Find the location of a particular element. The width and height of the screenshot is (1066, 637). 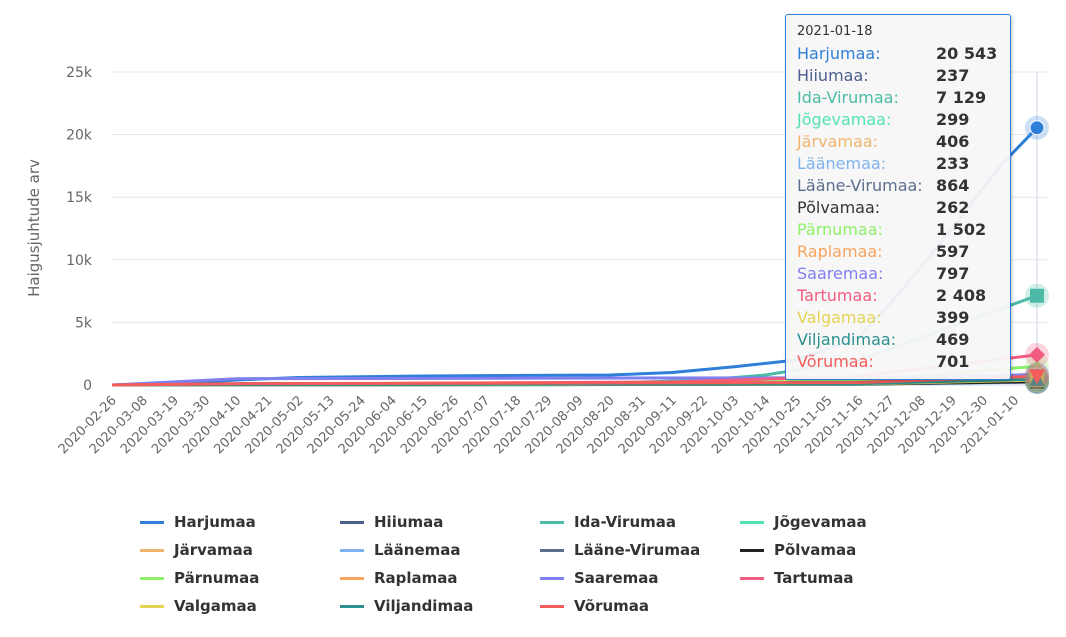

legend-item: Ida-Virumaa is located at coordinates (640, 522).